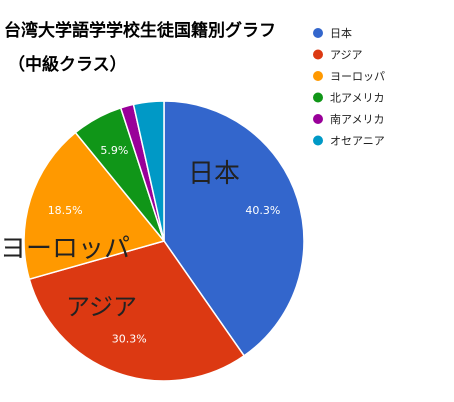 Image resolution: width=454 pixels, height=402 pixels. What do you see at coordinates (357, 76) in the screenshot?
I see `legend-label-2: ヨーロッパ` at bounding box center [357, 76].